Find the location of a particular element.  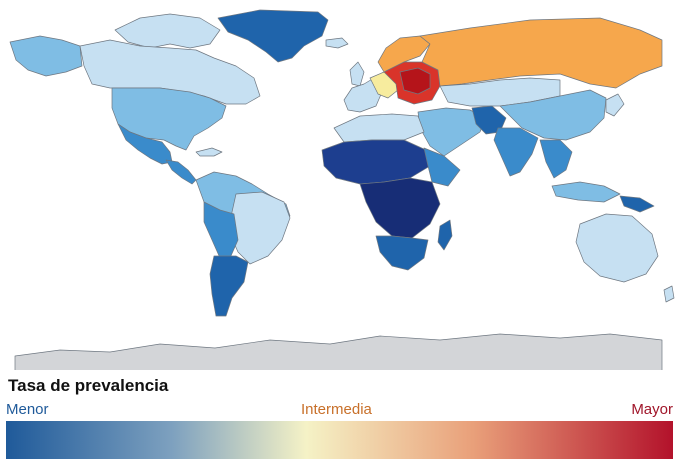

region-southern-cone is located at coordinates (229, 286).